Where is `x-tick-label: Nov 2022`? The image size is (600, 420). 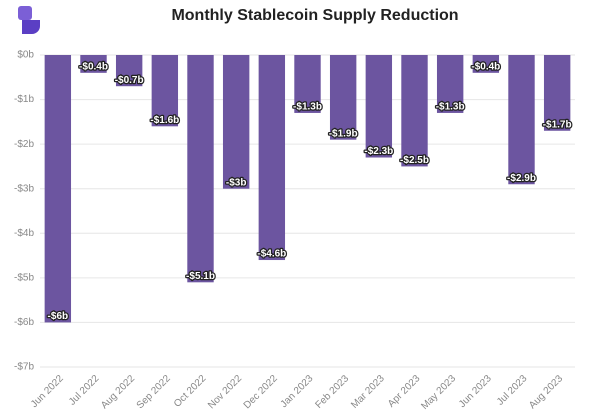
x-tick-label: Nov 2022 is located at coordinates (225, 392).